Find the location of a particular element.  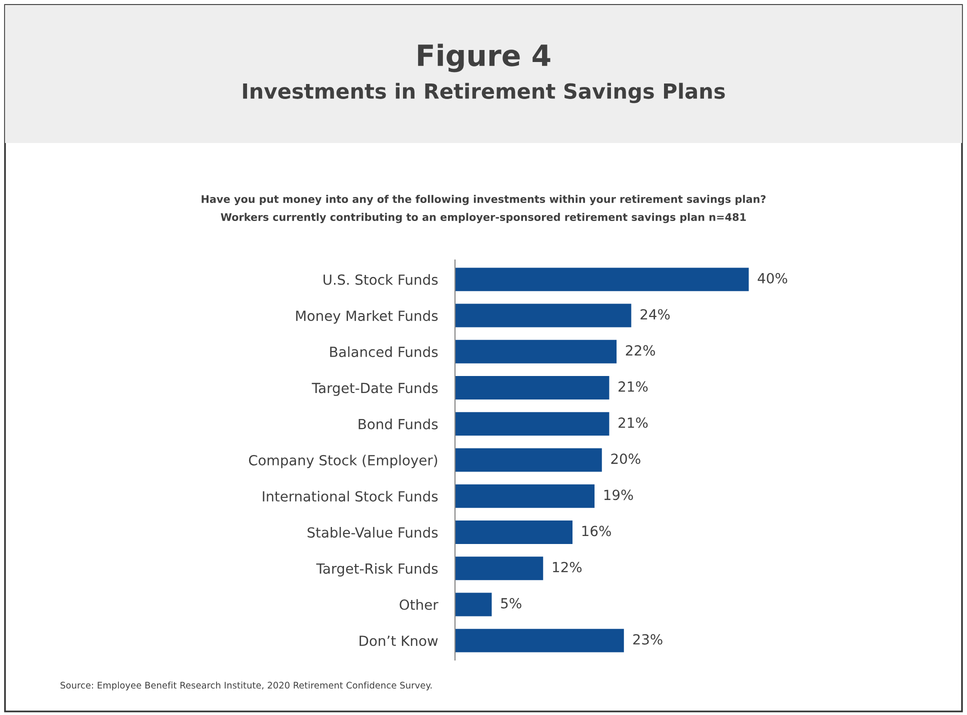

y-tick-label: Other is located at coordinates (419, 604).